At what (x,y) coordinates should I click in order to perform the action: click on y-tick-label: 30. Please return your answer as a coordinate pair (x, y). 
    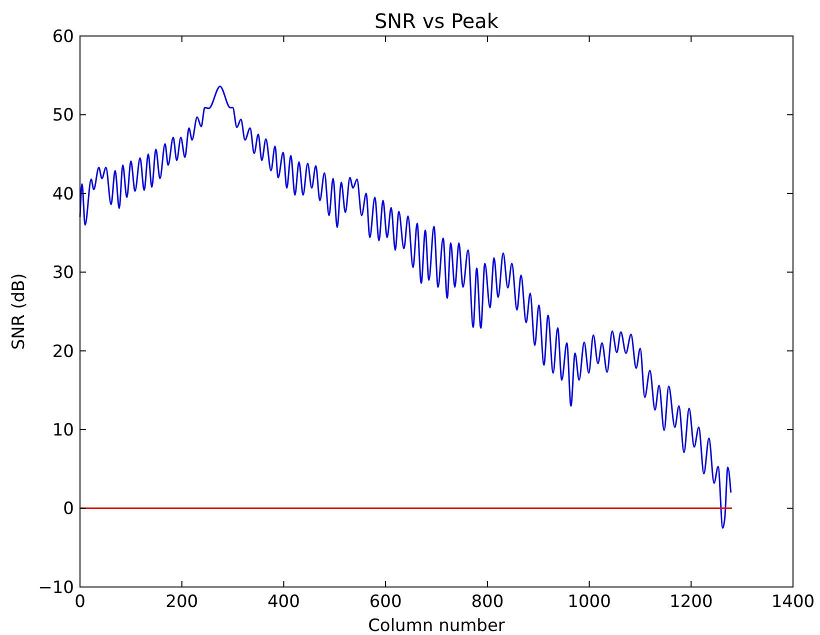
    Looking at the image, I should click on (63, 273).